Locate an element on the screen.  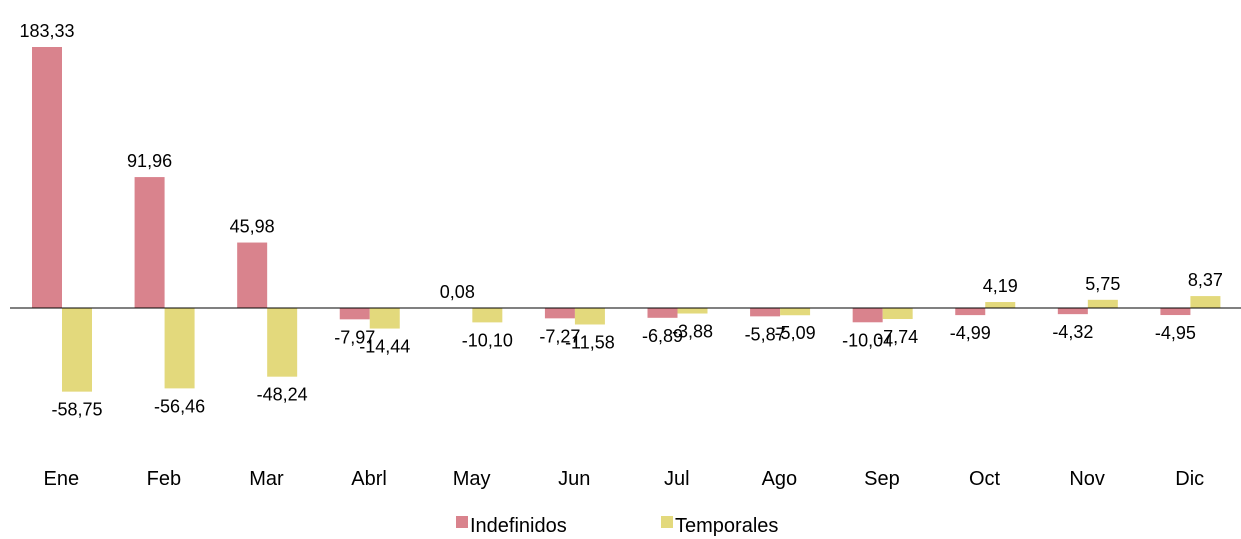
bar-temporales-nov is located at coordinates (1102, 303).